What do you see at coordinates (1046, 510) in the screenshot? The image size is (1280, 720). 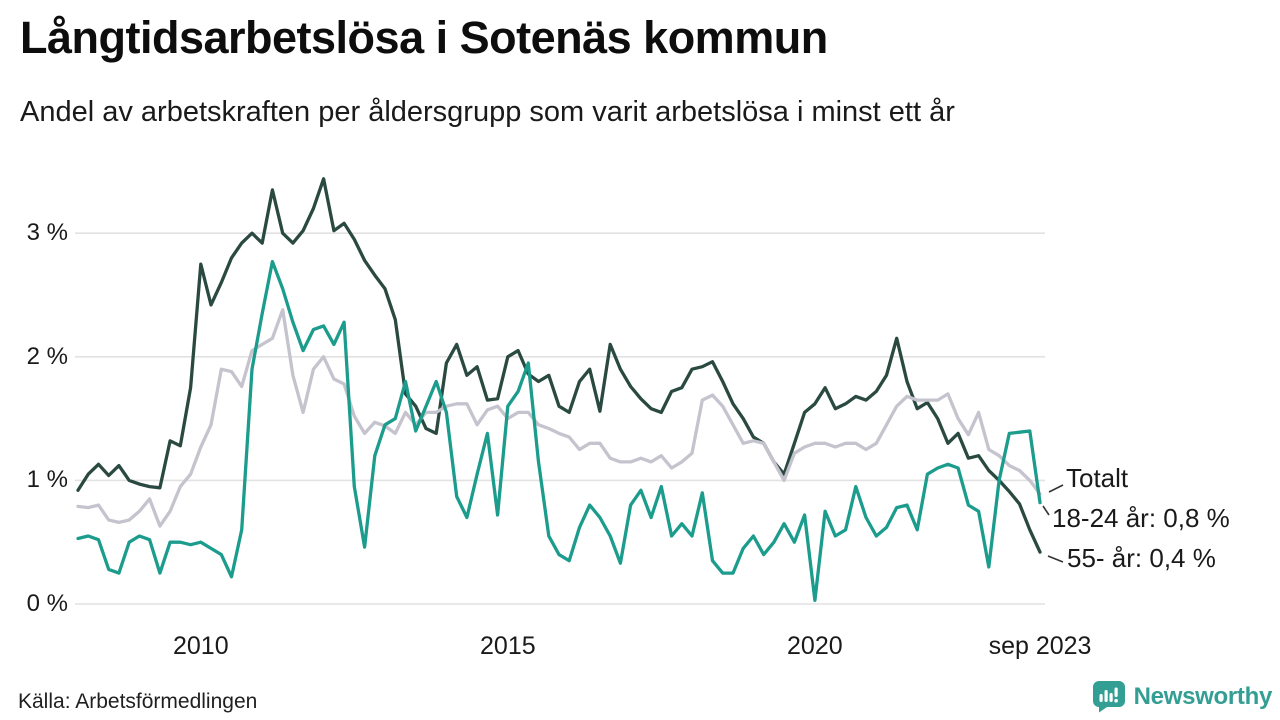 I see `connector-youth` at bounding box center [1046, 510].